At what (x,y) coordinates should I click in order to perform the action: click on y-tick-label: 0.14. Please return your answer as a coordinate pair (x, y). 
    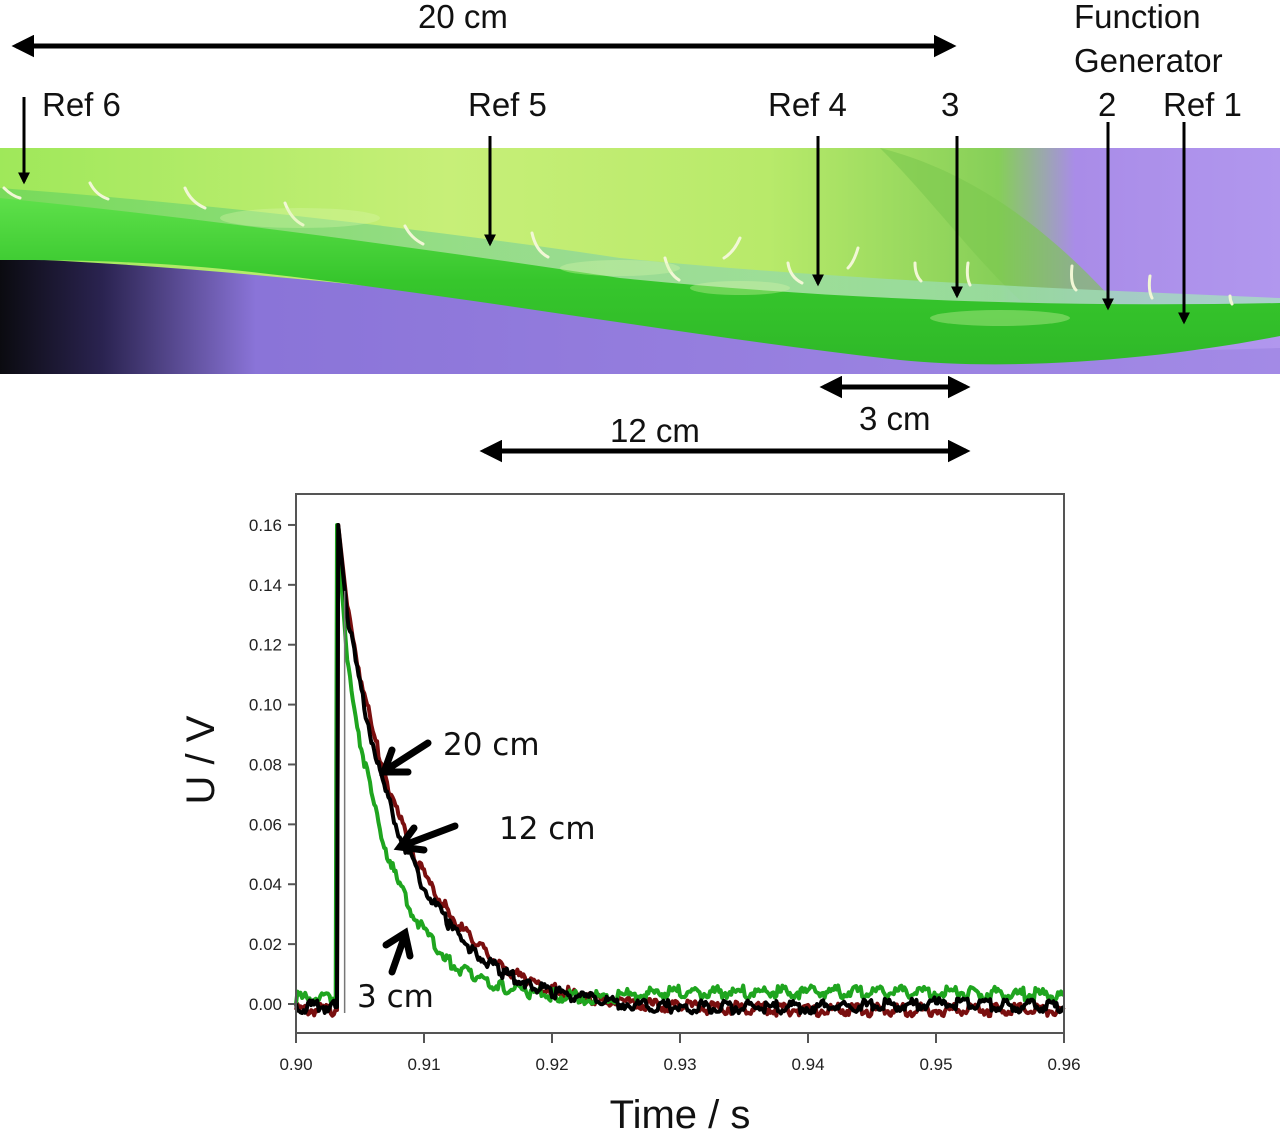
    Looking at the image, I should click on (265, 585).